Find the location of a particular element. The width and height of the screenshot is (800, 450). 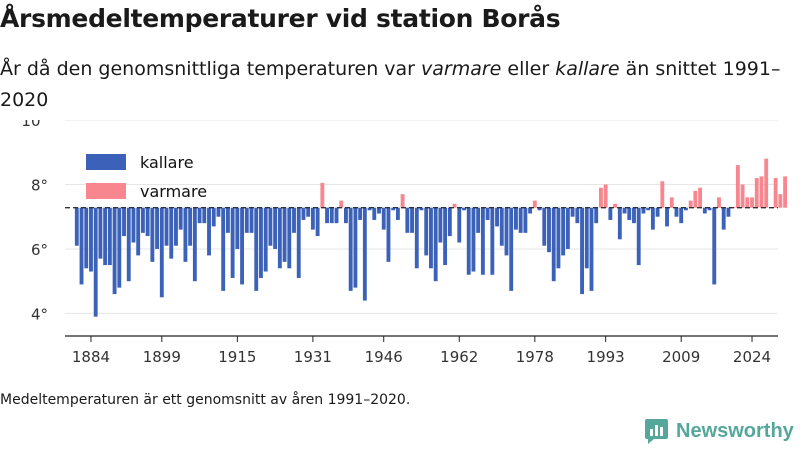

bar-1936 is located at coordinates (336, 215).